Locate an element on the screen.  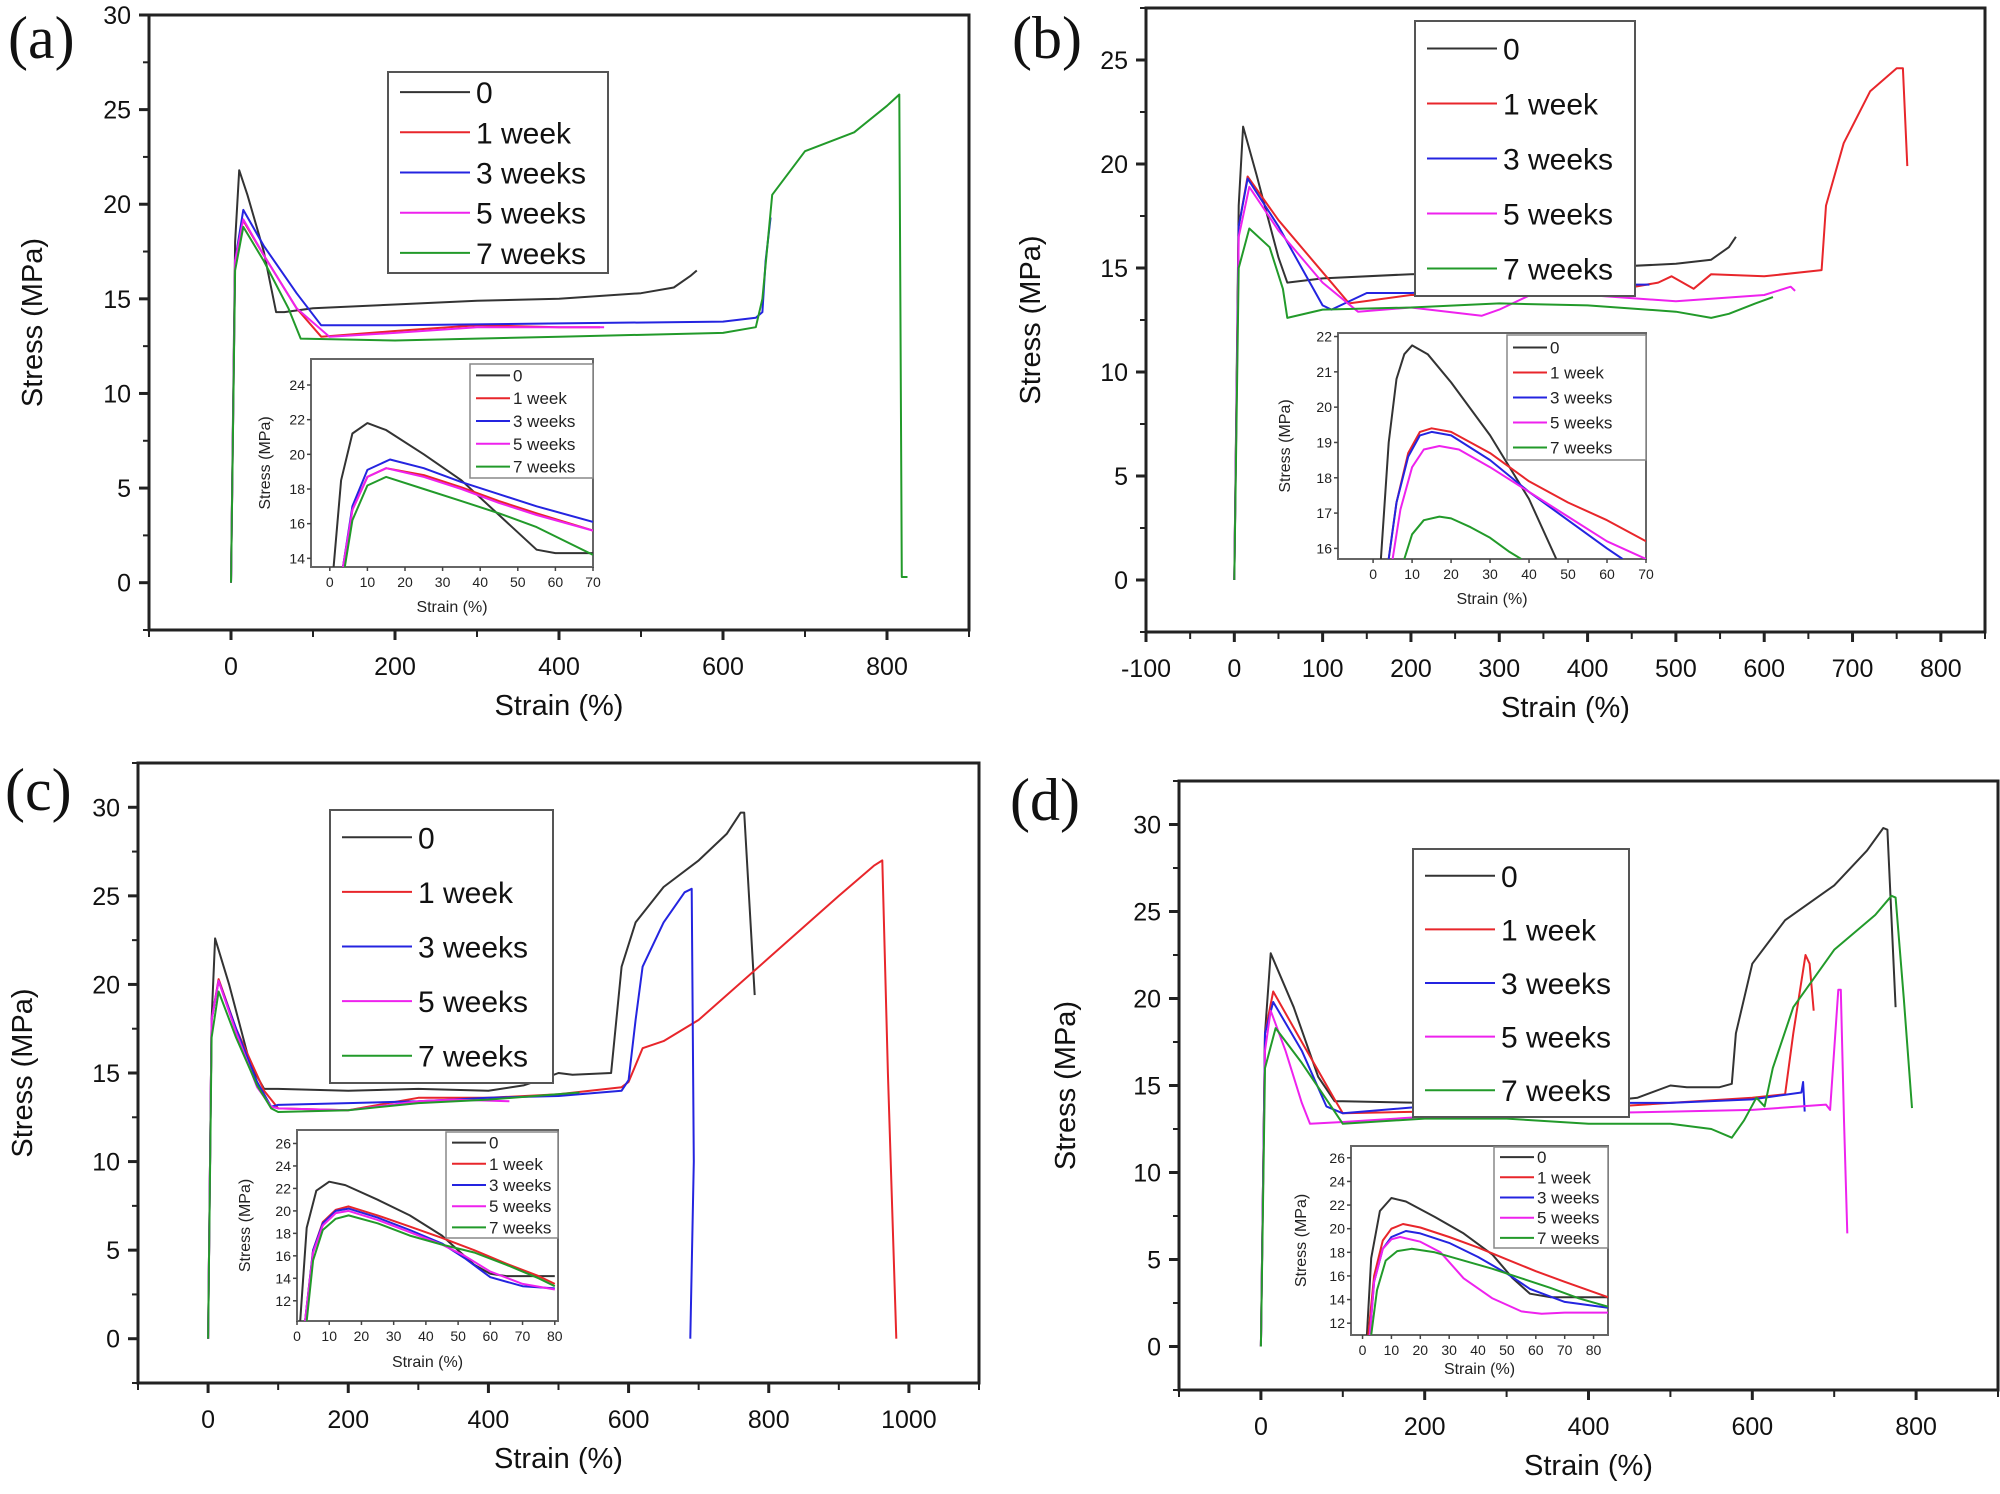
x-tick-label: 800 is located at coordinates (887, 667).